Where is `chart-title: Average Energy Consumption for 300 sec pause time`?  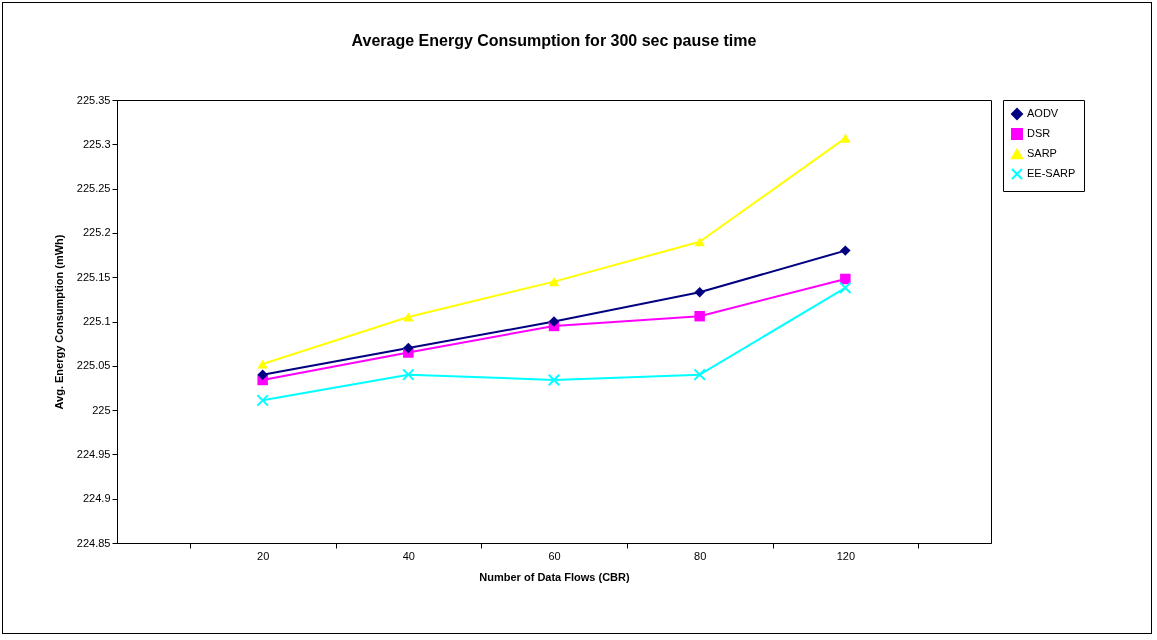
chart-title: Average Energy Consumption for 300 sec pause time is located at coordinates (554, 40).